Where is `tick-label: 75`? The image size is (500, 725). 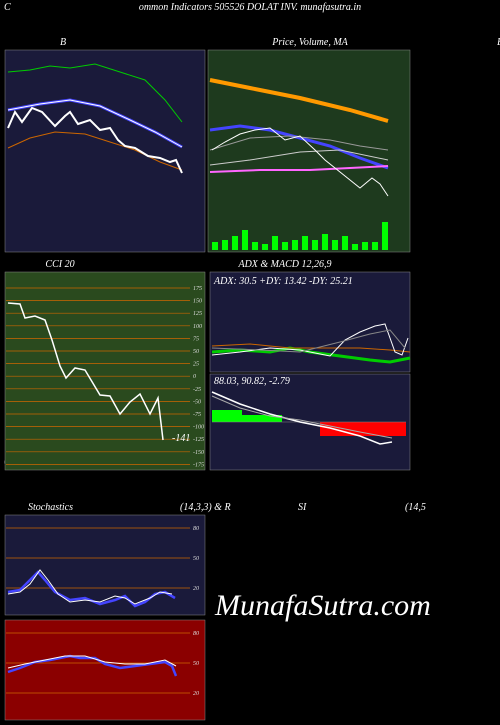
tick-label: 75 is located at coordinates (196, 339).